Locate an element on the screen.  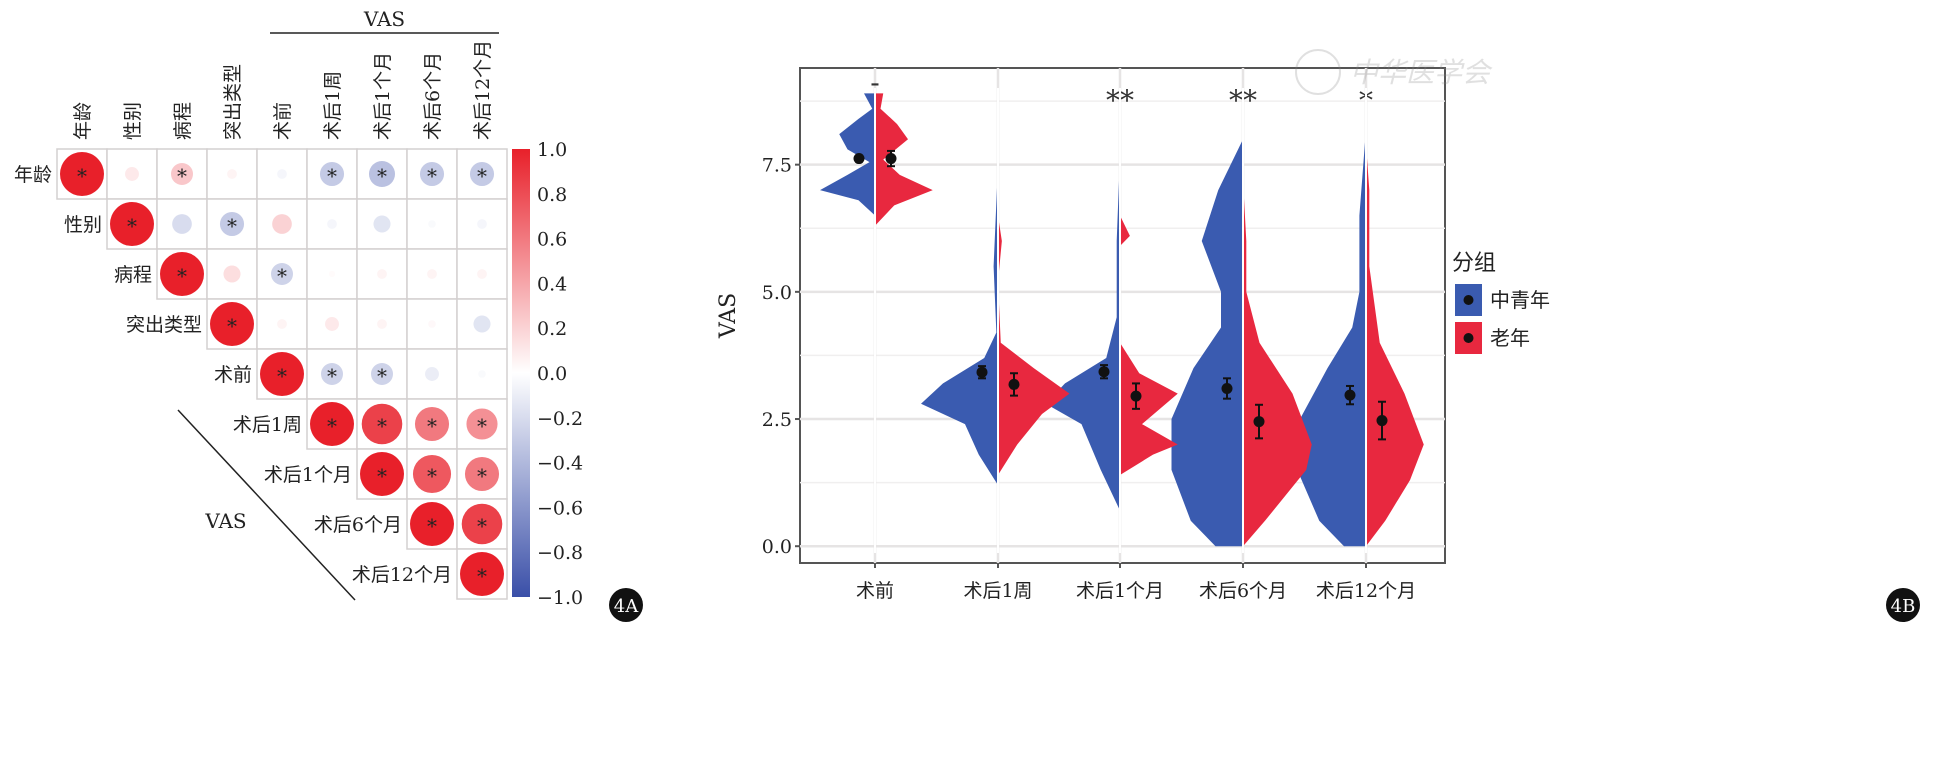
panel-label-a: 4A is located at coordinates (626, 605).